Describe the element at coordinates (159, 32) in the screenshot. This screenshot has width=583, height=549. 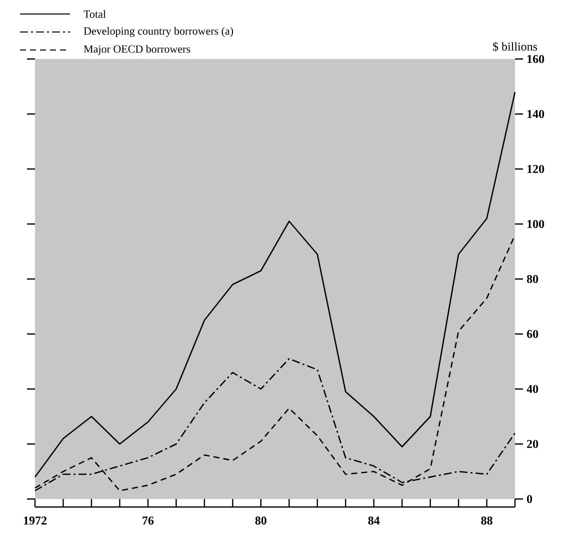
I see `legend-label: Developing country borrowers (a)` at that location.